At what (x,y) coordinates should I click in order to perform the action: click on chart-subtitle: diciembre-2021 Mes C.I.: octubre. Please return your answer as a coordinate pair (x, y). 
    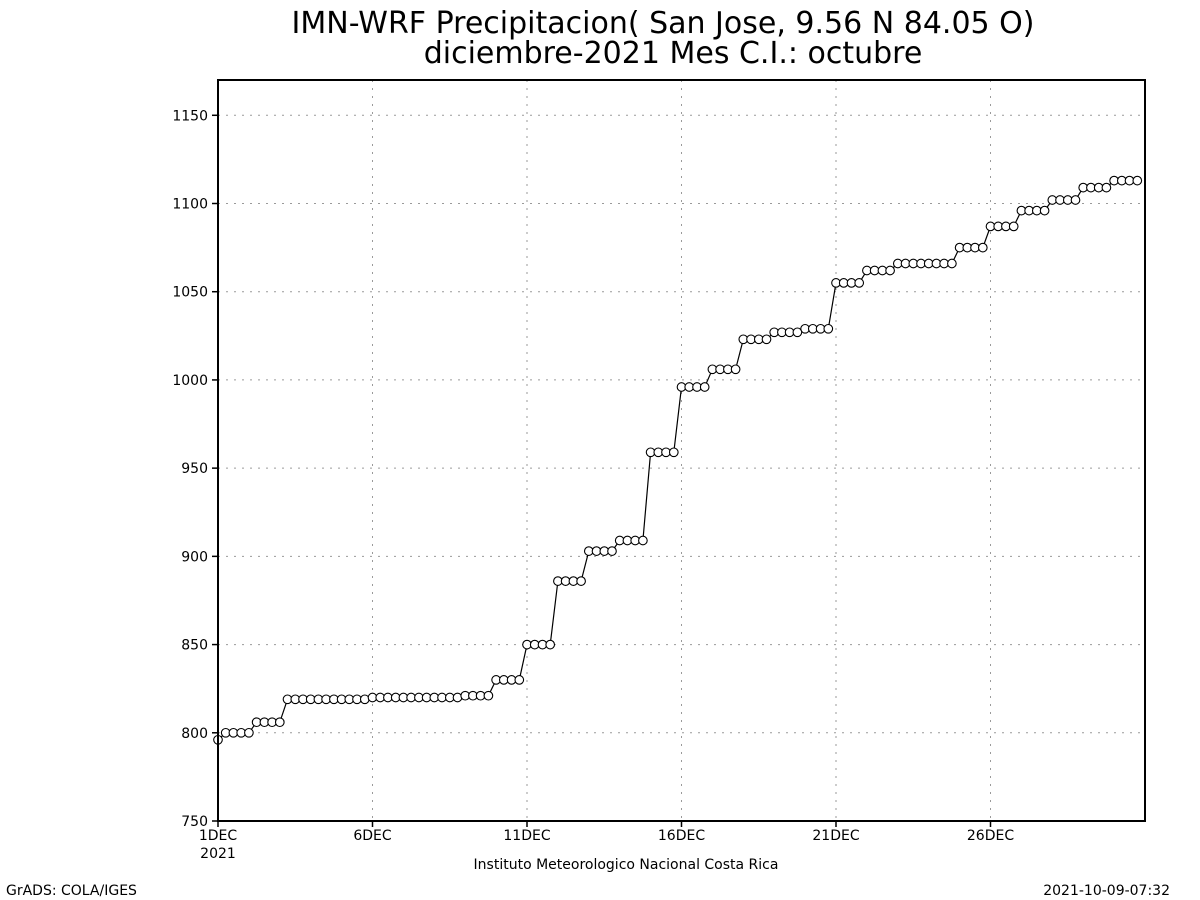
    Looking at the image, I should click on (673, 53).